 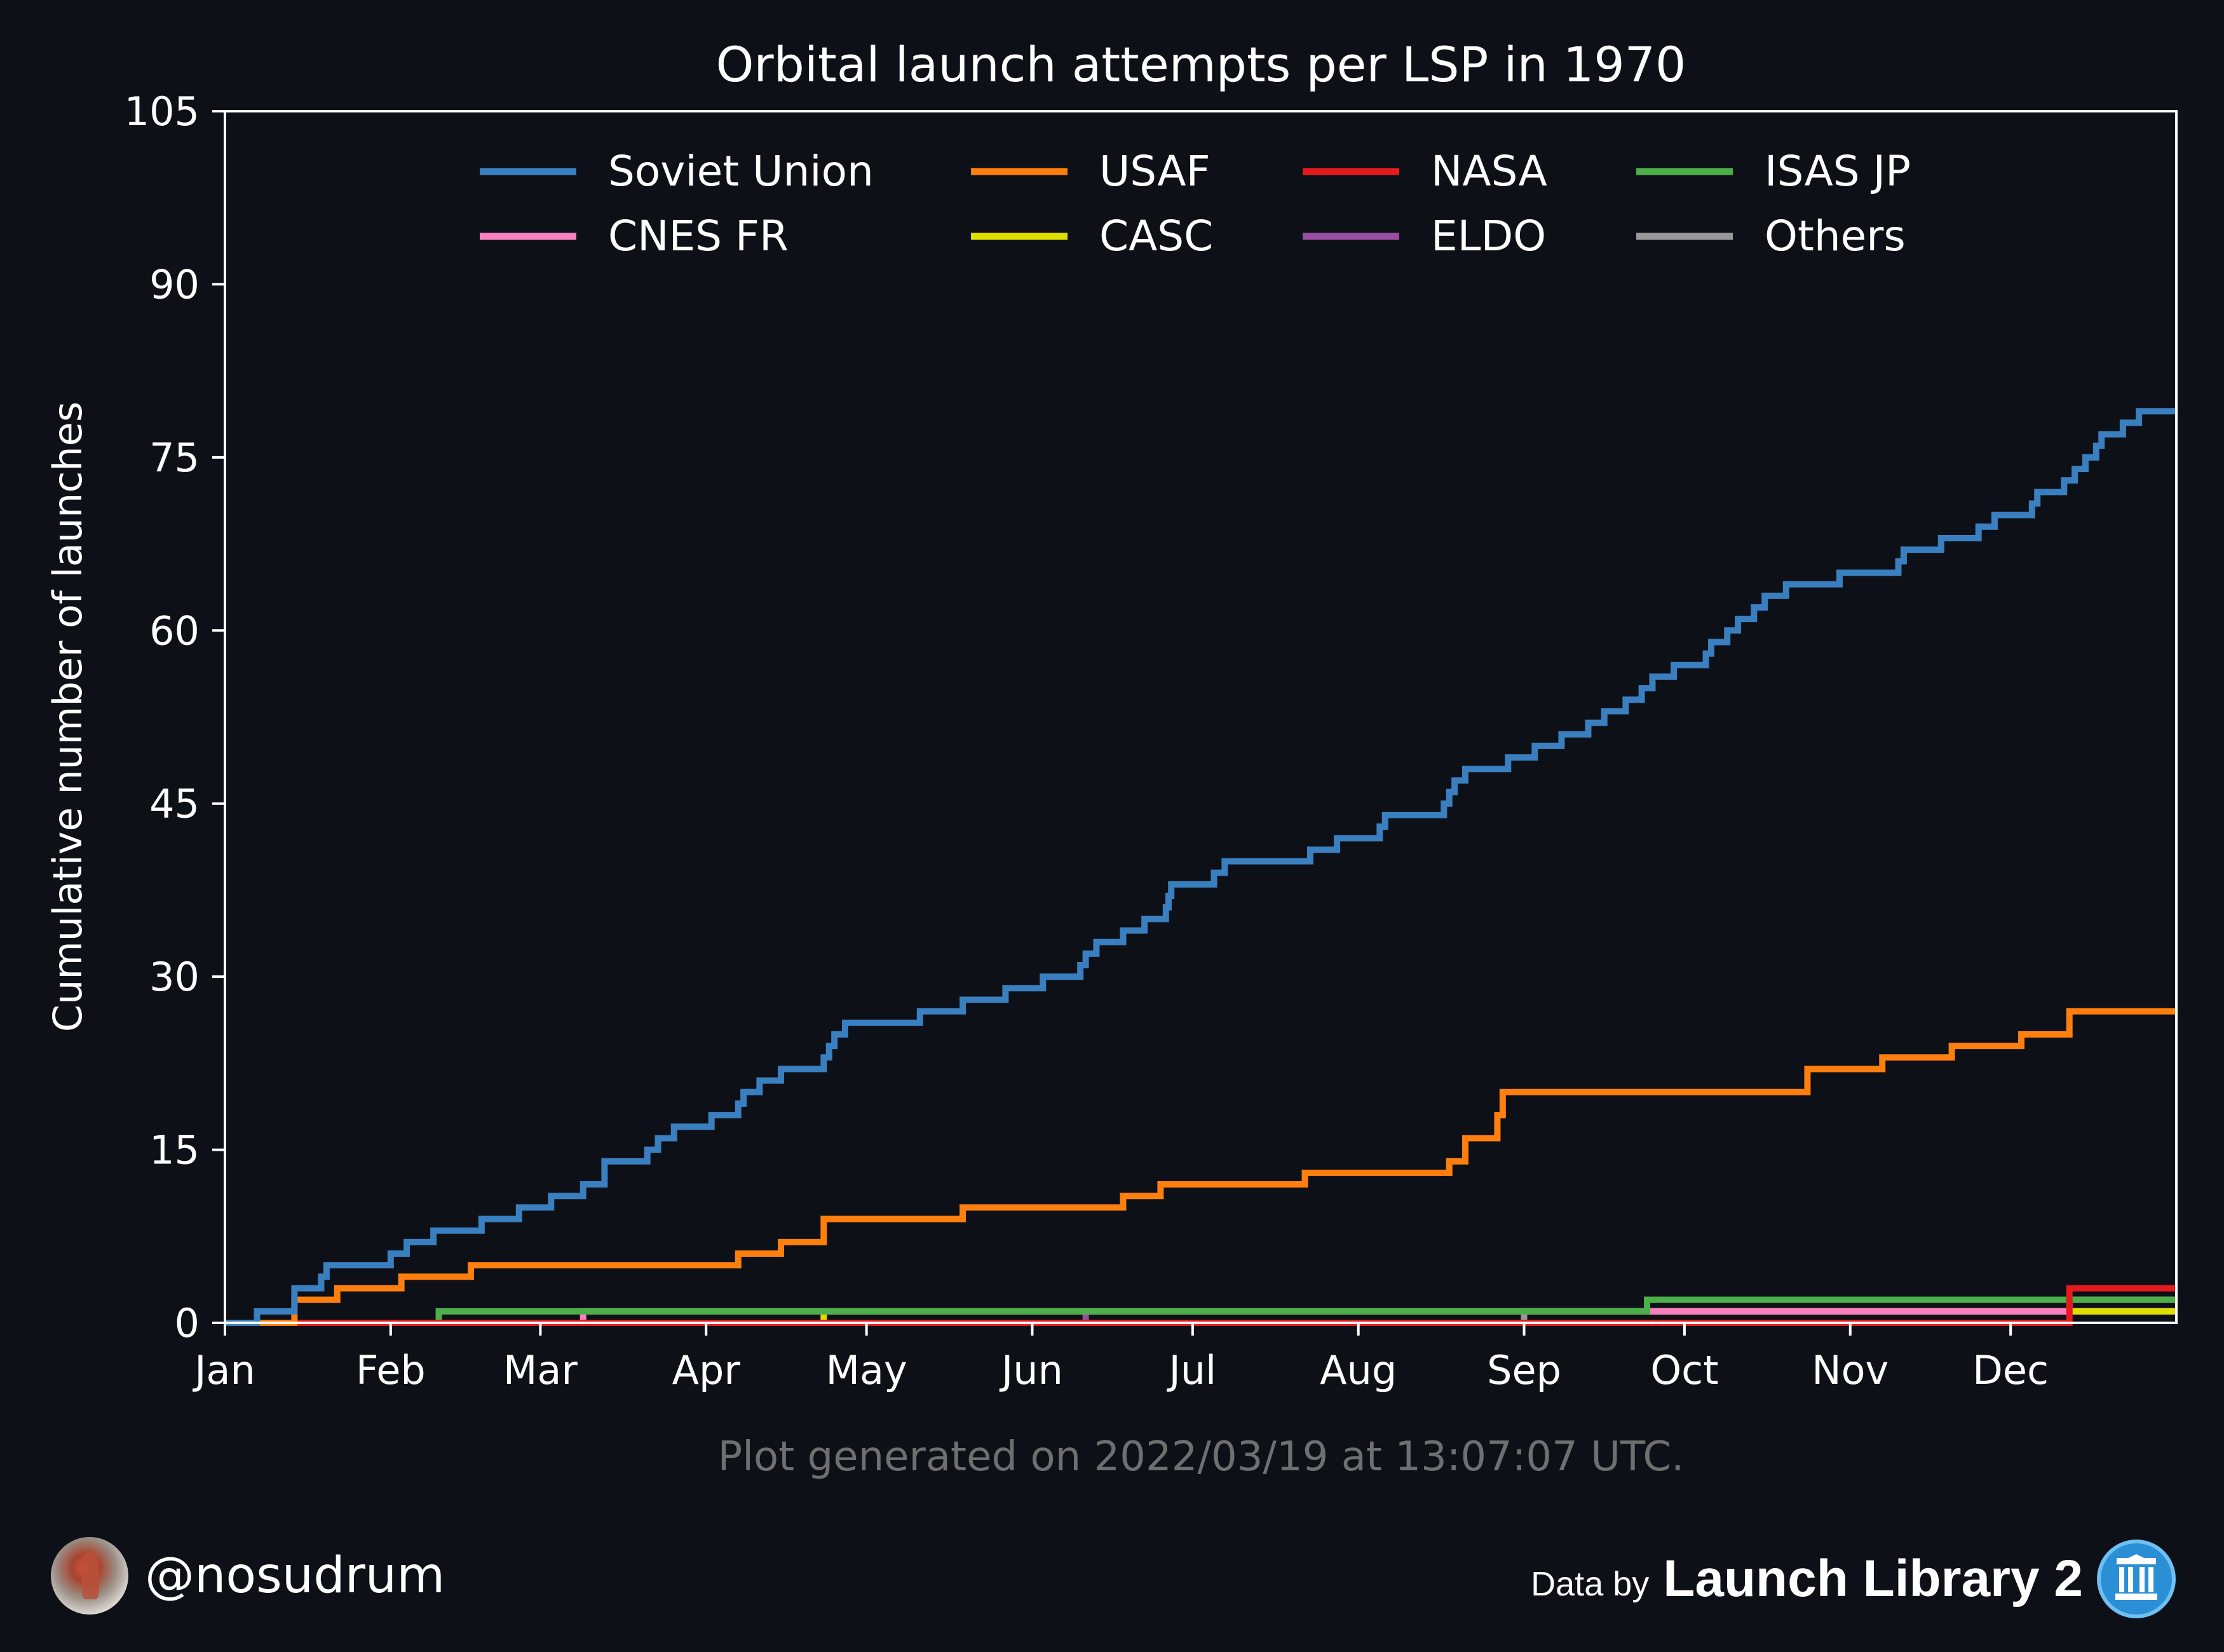 I want to click on legend-label: CASC, so click(x=1156, y=236).